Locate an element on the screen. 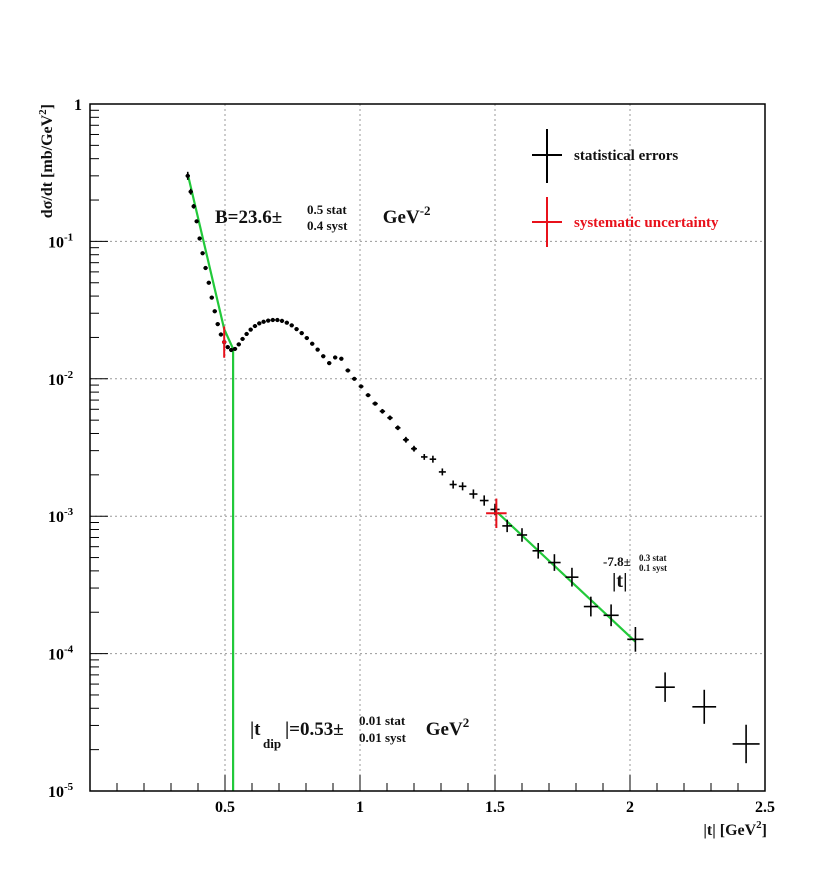  legend-label-systematic: systematic uncertainty is located at coordinates (646, 223).